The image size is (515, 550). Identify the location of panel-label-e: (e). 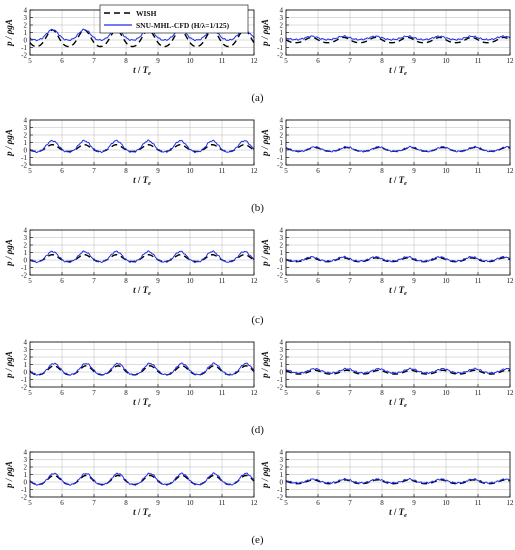
(257, 540).